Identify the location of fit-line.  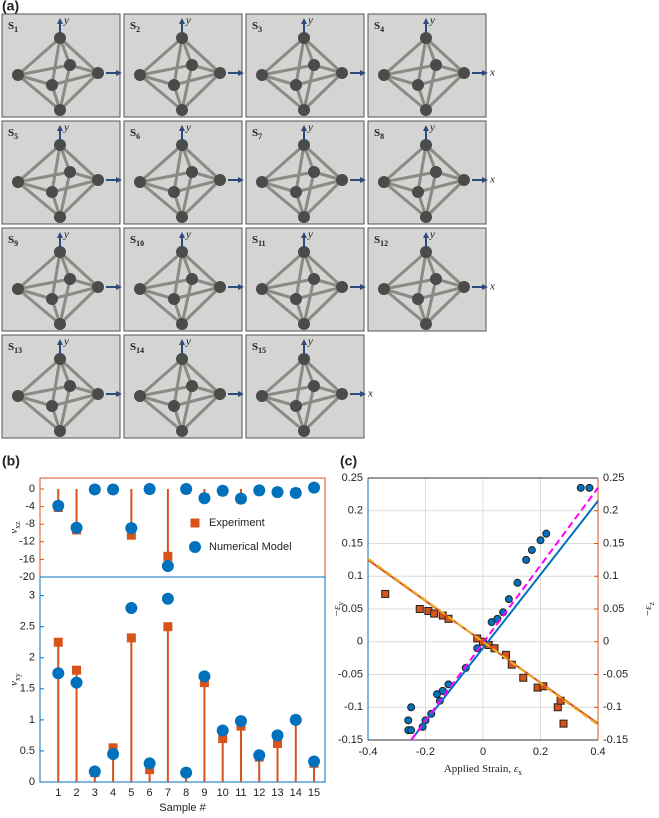
(504, 614).